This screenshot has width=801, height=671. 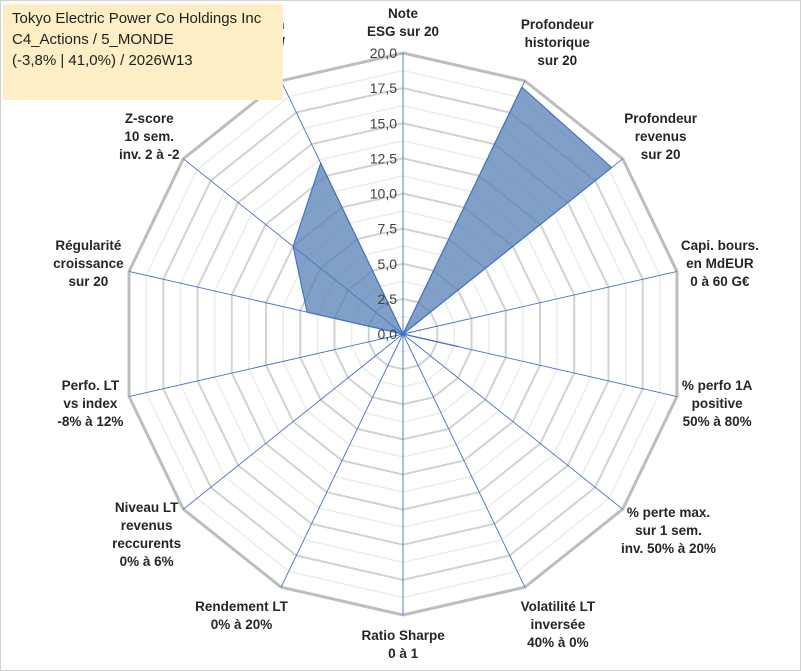 What do you see at coordinates (383, 88) in the screenshot?
I see `tick-label: 17,5` at bounding box center [383, 88].